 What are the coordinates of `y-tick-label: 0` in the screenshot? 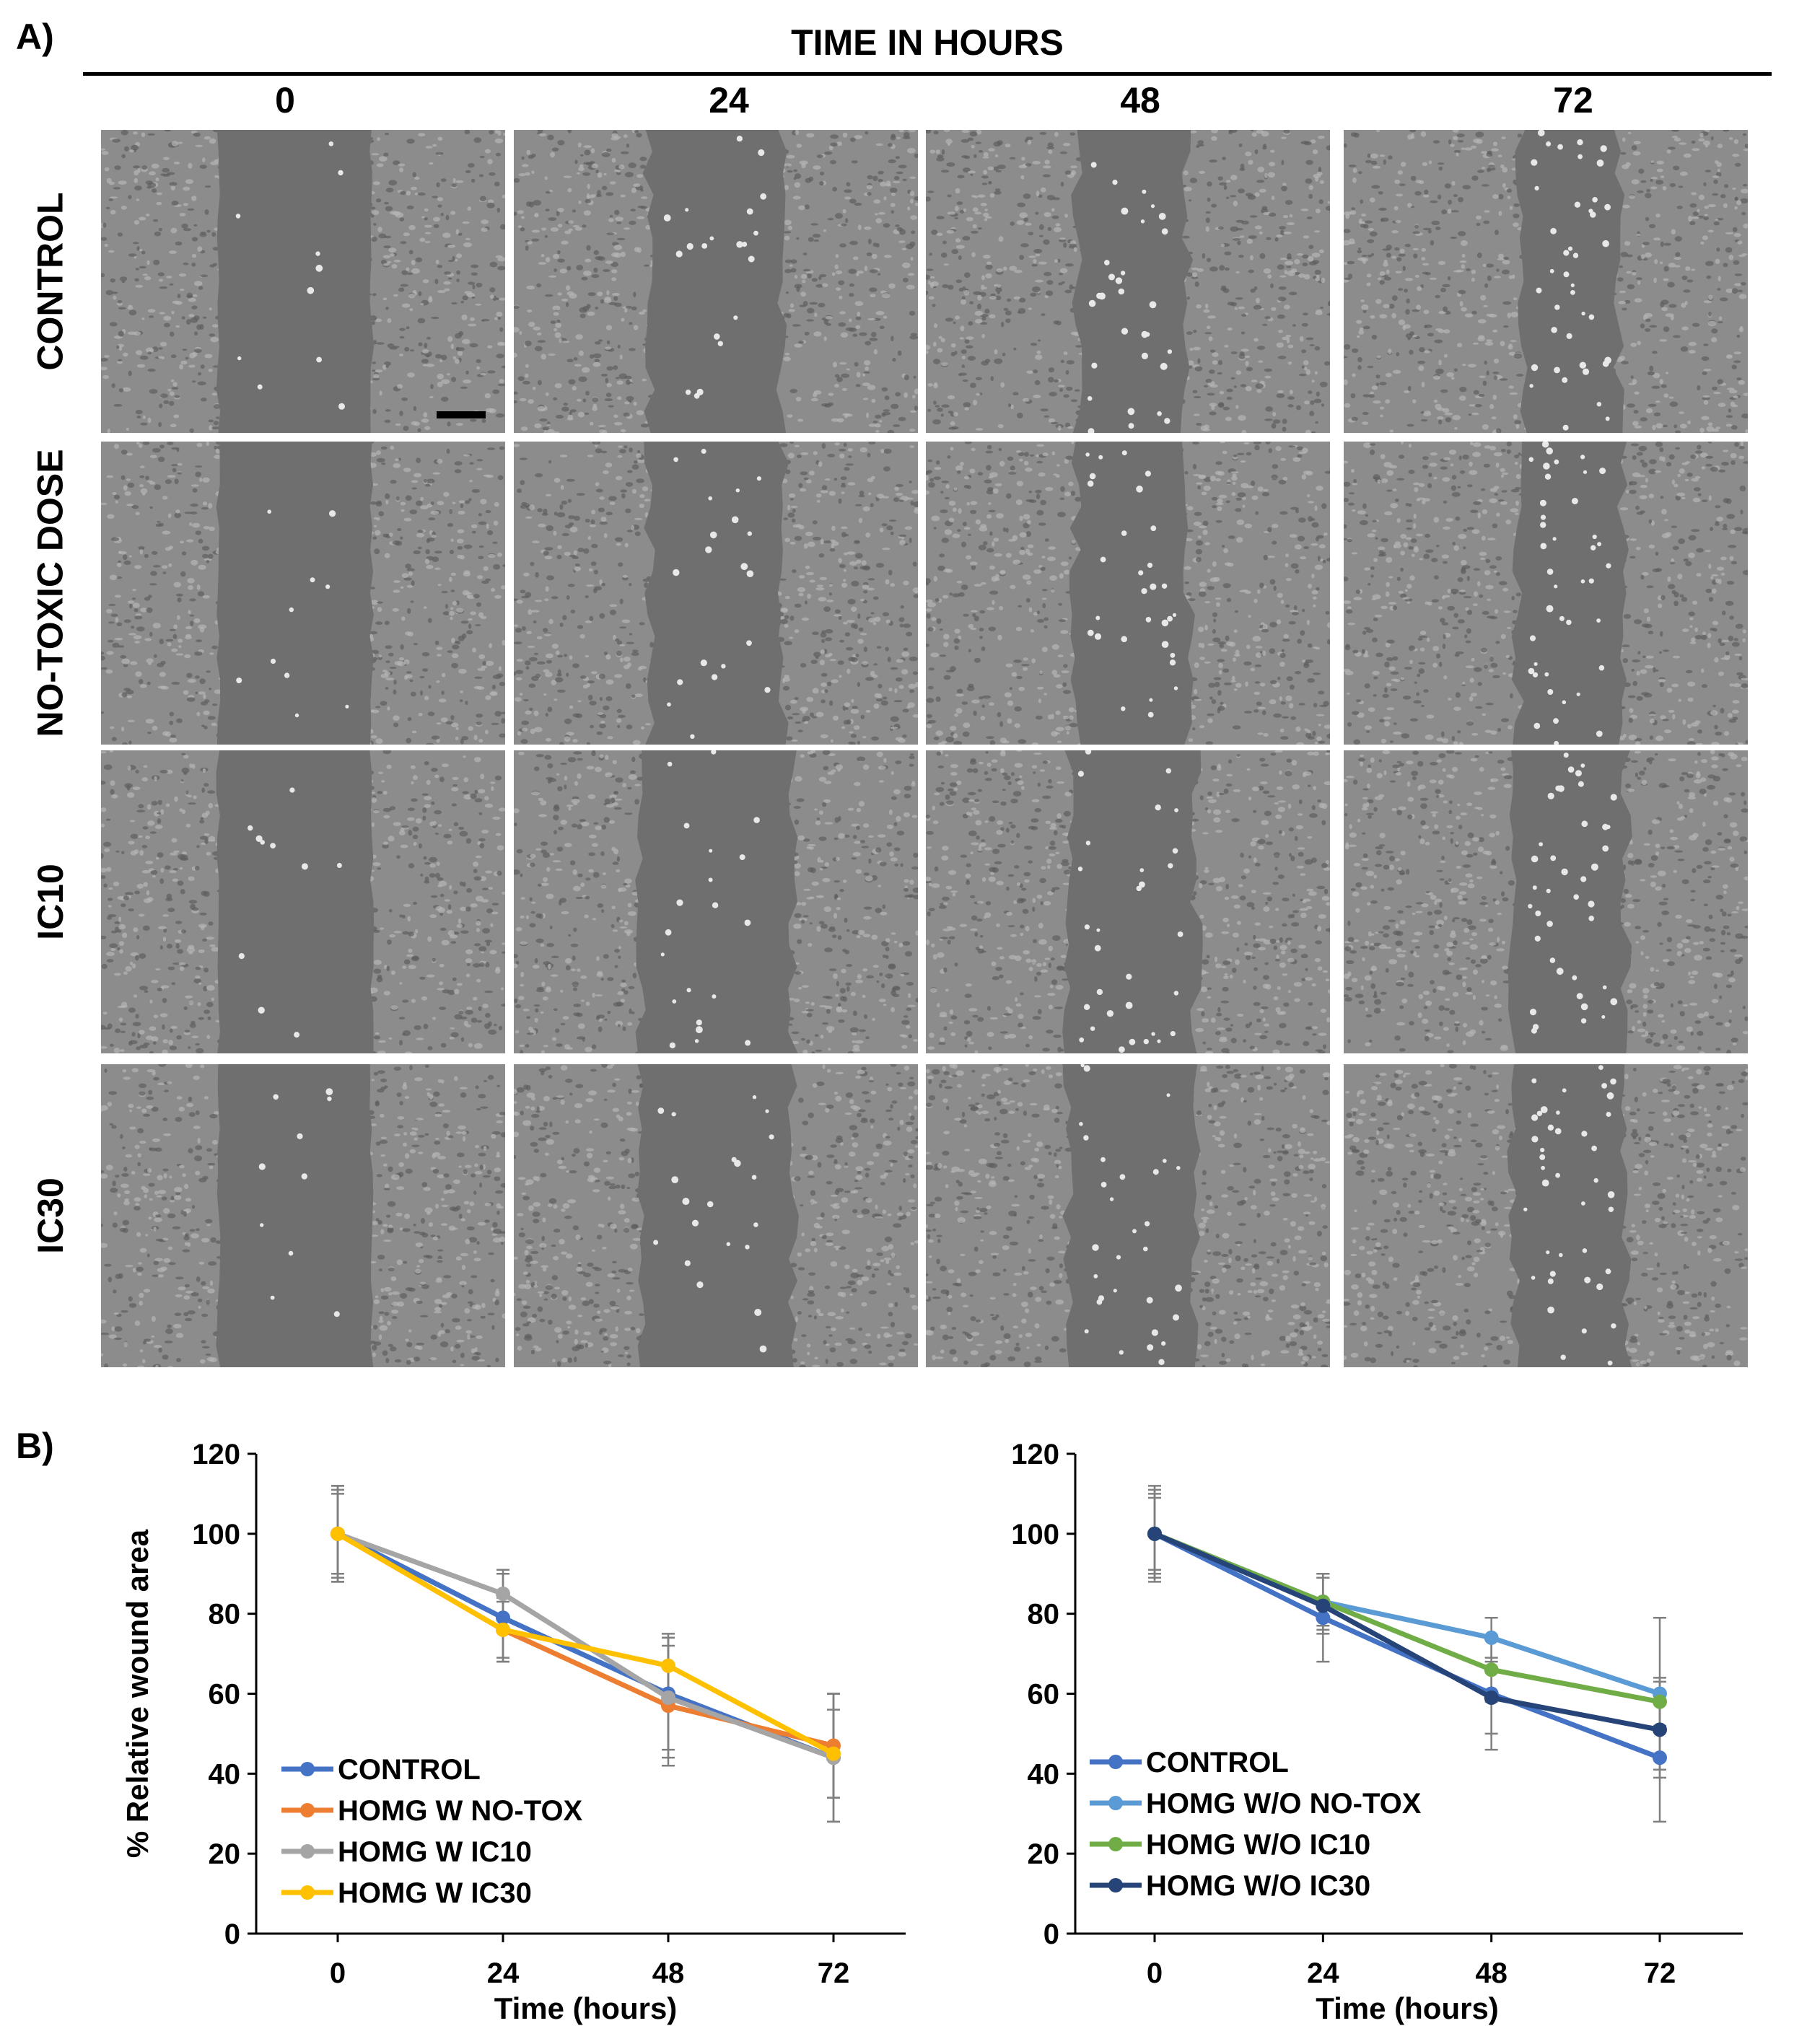 It's located at (1051, 1934).